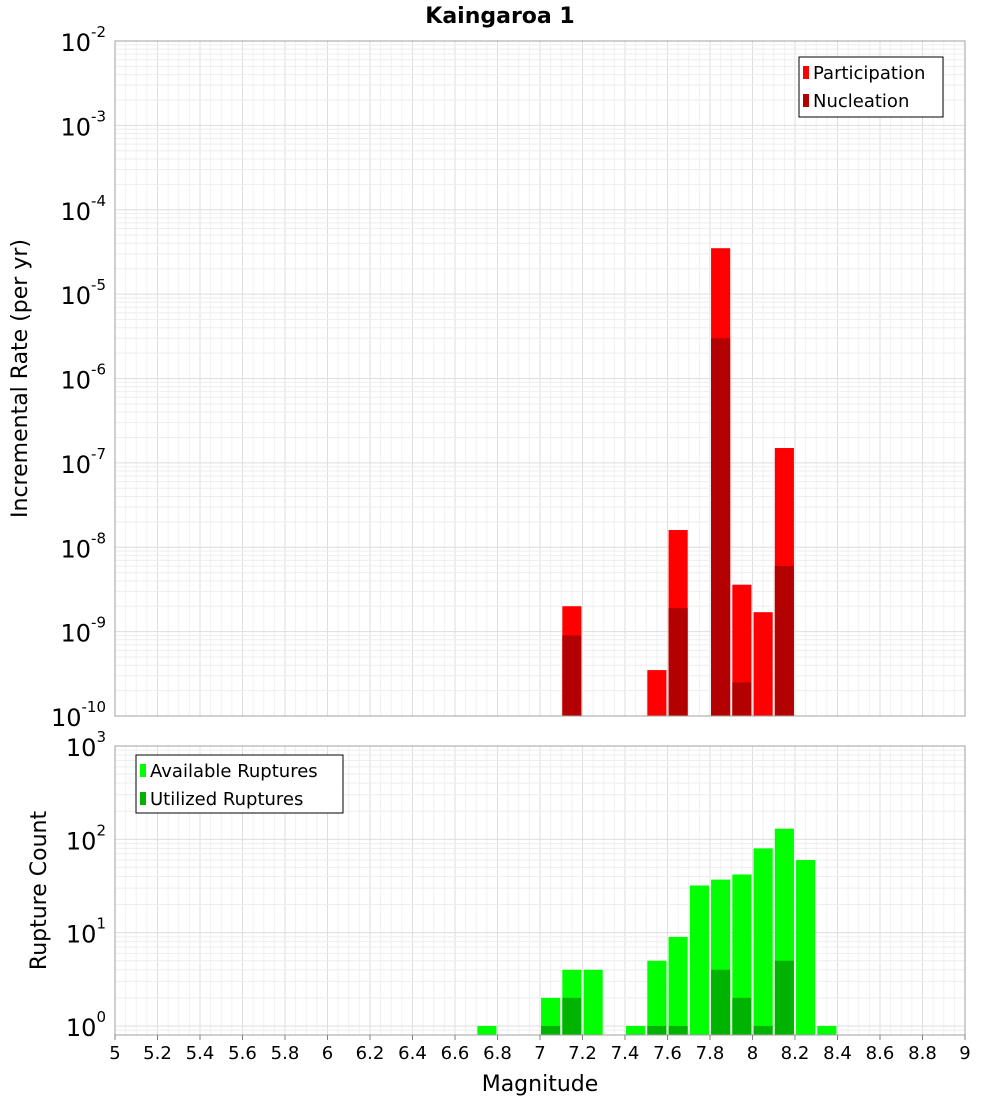 This screenshot has height=1100, width=1000. What do you see at coordinates (540, 1084) in the screenshot?
I see `x-axis-label: Magnitude` at bounding box center [540, 1084].